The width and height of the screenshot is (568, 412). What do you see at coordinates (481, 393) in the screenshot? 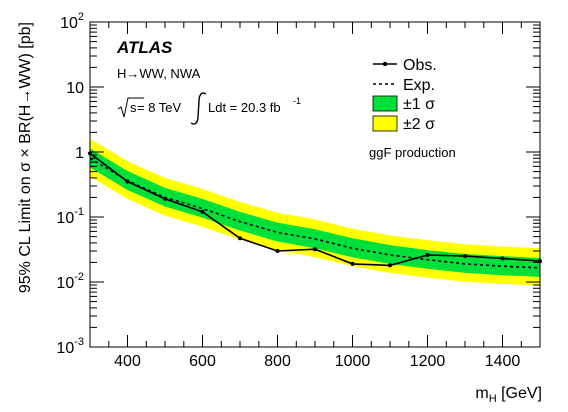
I see `x-axis-symbol: m` at bounding box center [481, 393].